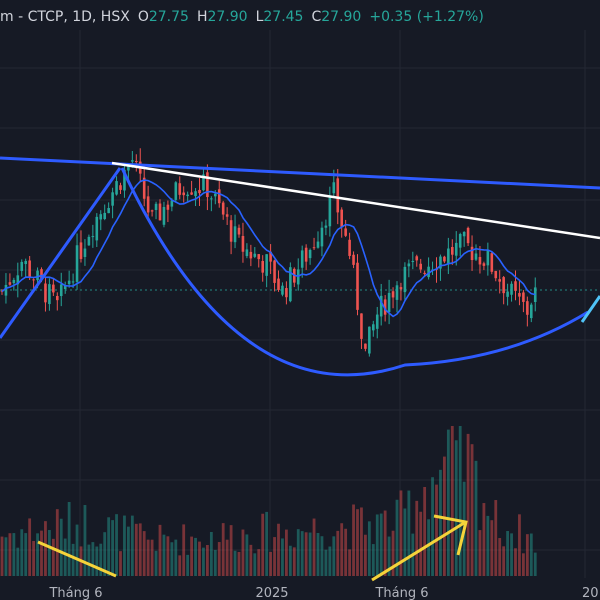  What do you see at coordinates (316, 17) in the screenshot?
I see `close-key: C` at bounding box center [316, 17].